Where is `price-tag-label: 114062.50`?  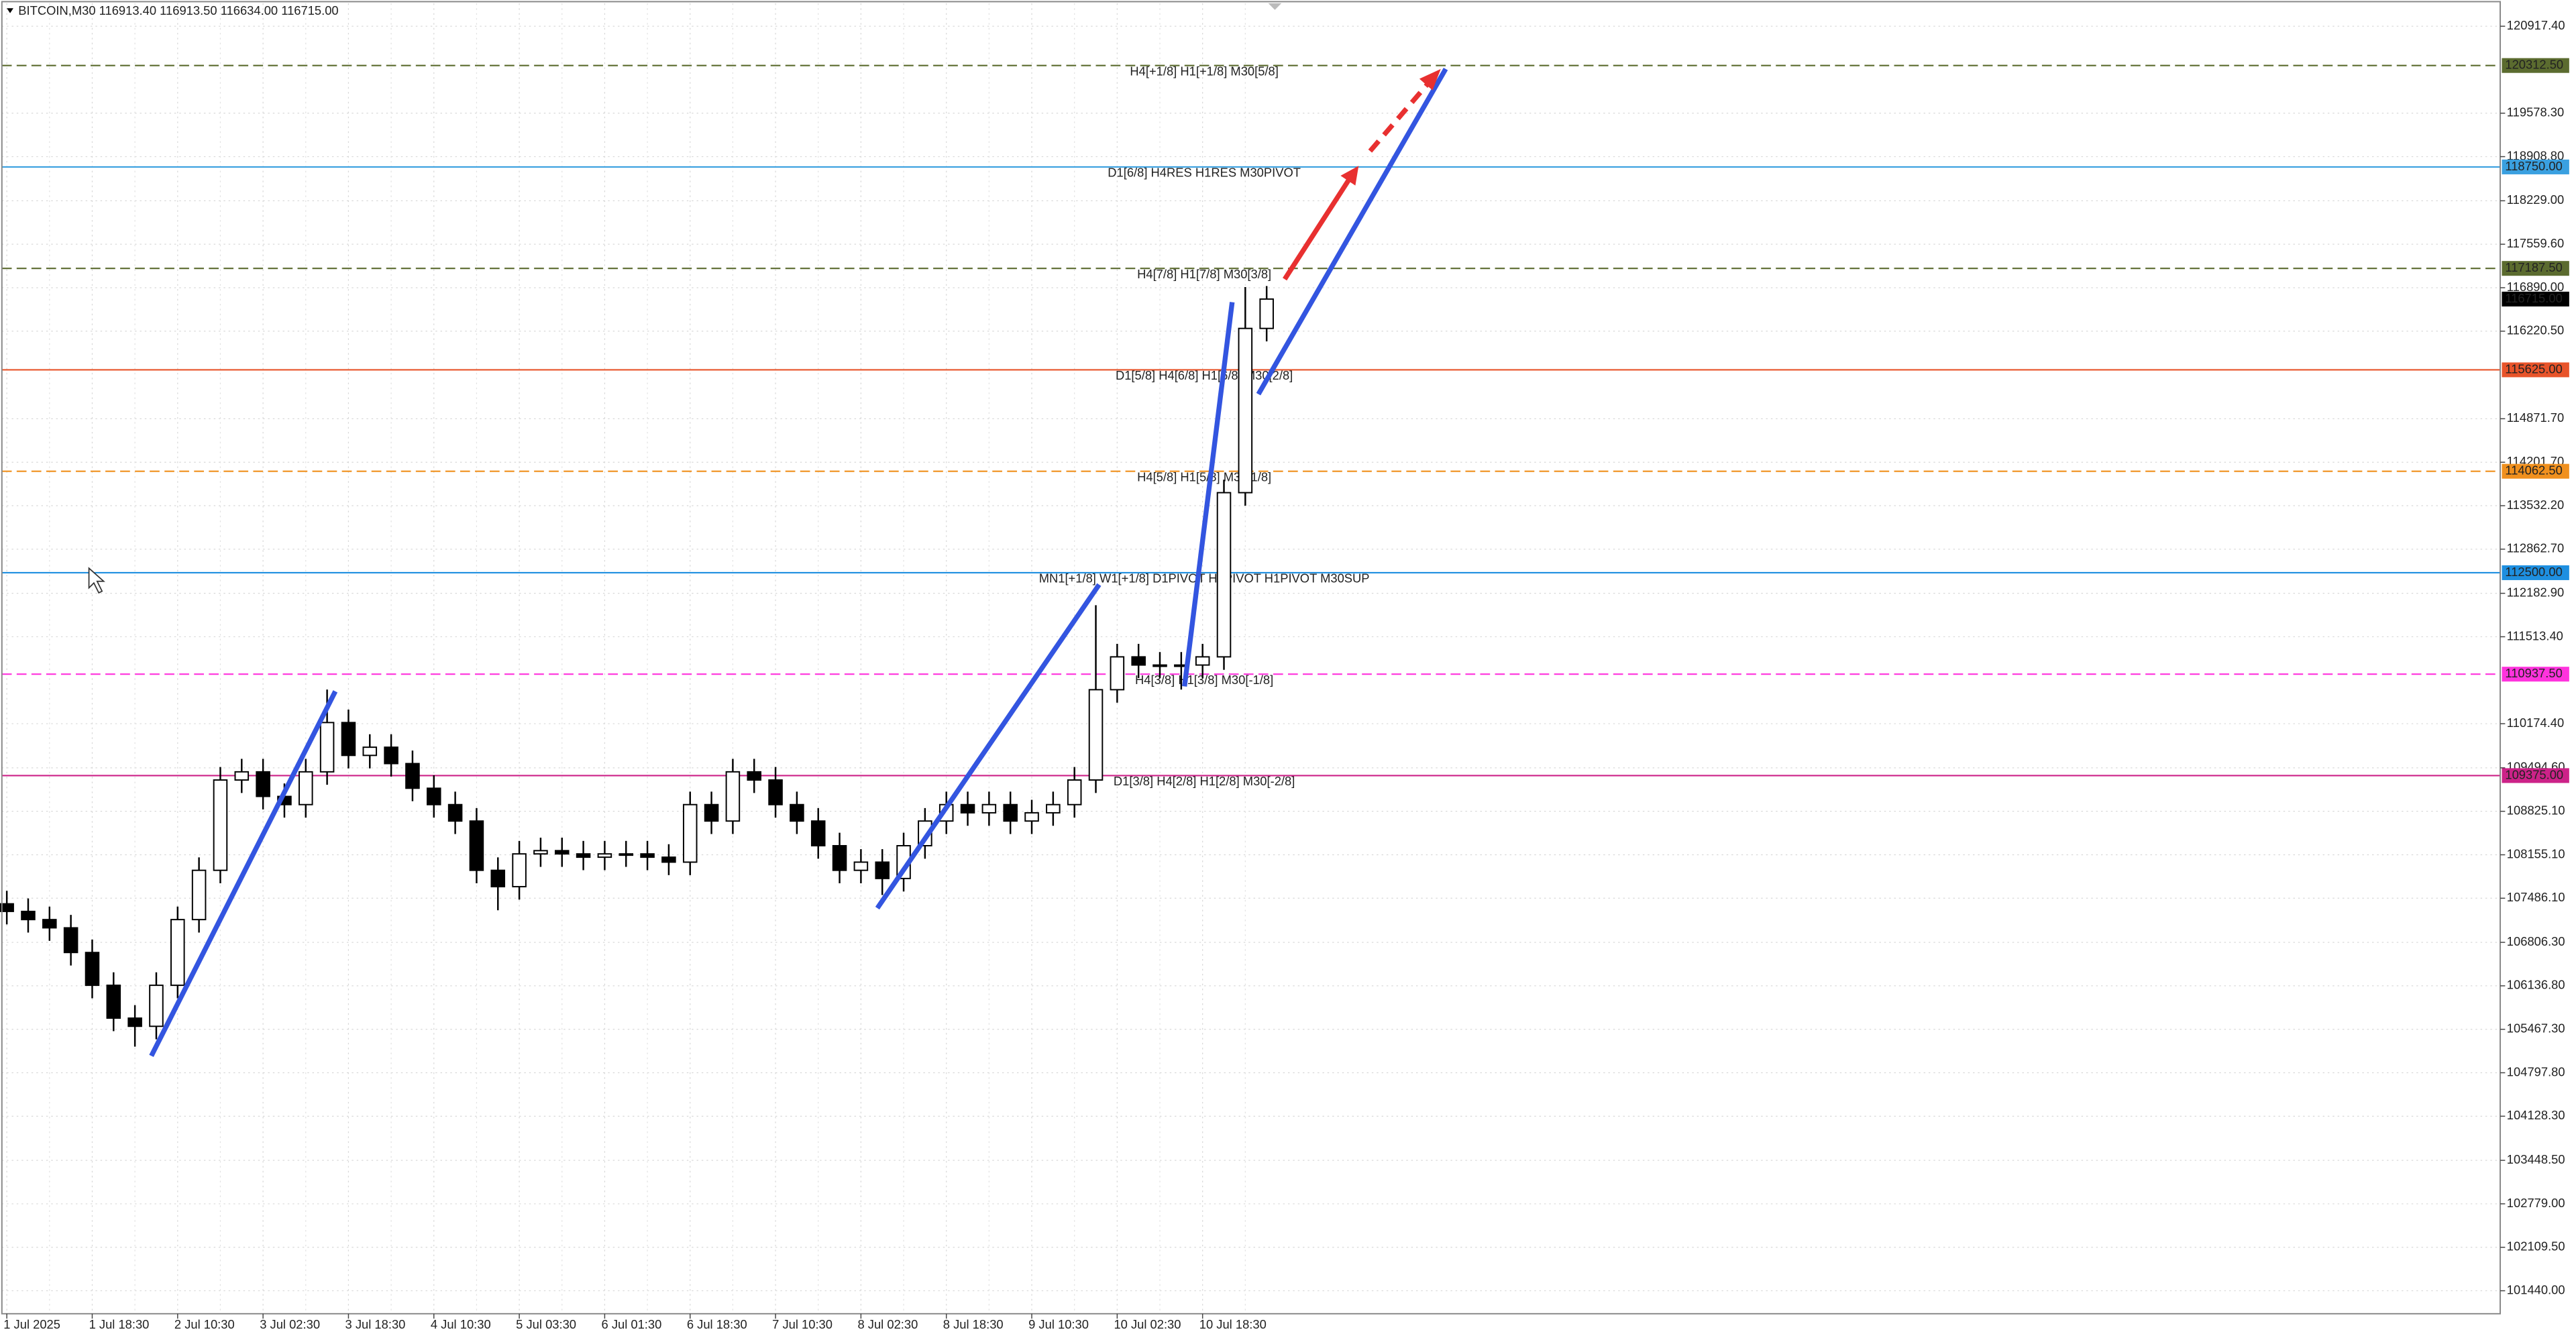 price-tag-label: 114062.50 is located at coordinates (2533, 470).